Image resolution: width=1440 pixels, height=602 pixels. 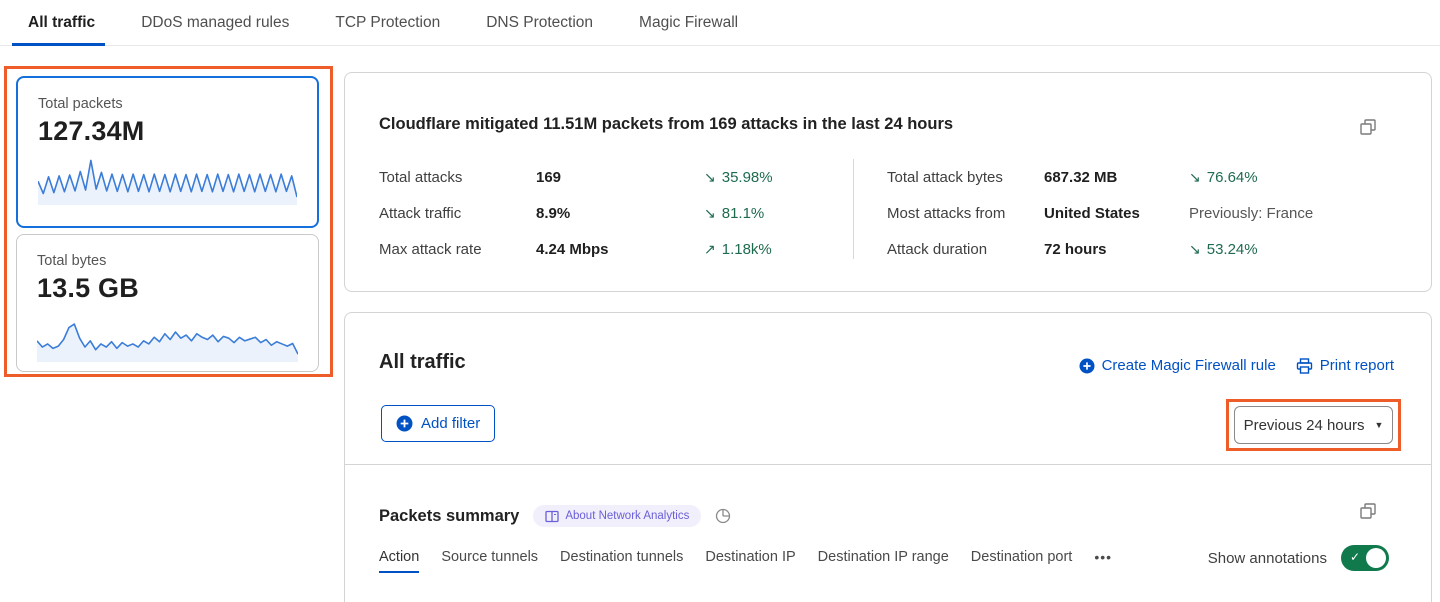 I want to click on summary-tab-source-tunnels: Source tunnels, so click(x=490, y=557).